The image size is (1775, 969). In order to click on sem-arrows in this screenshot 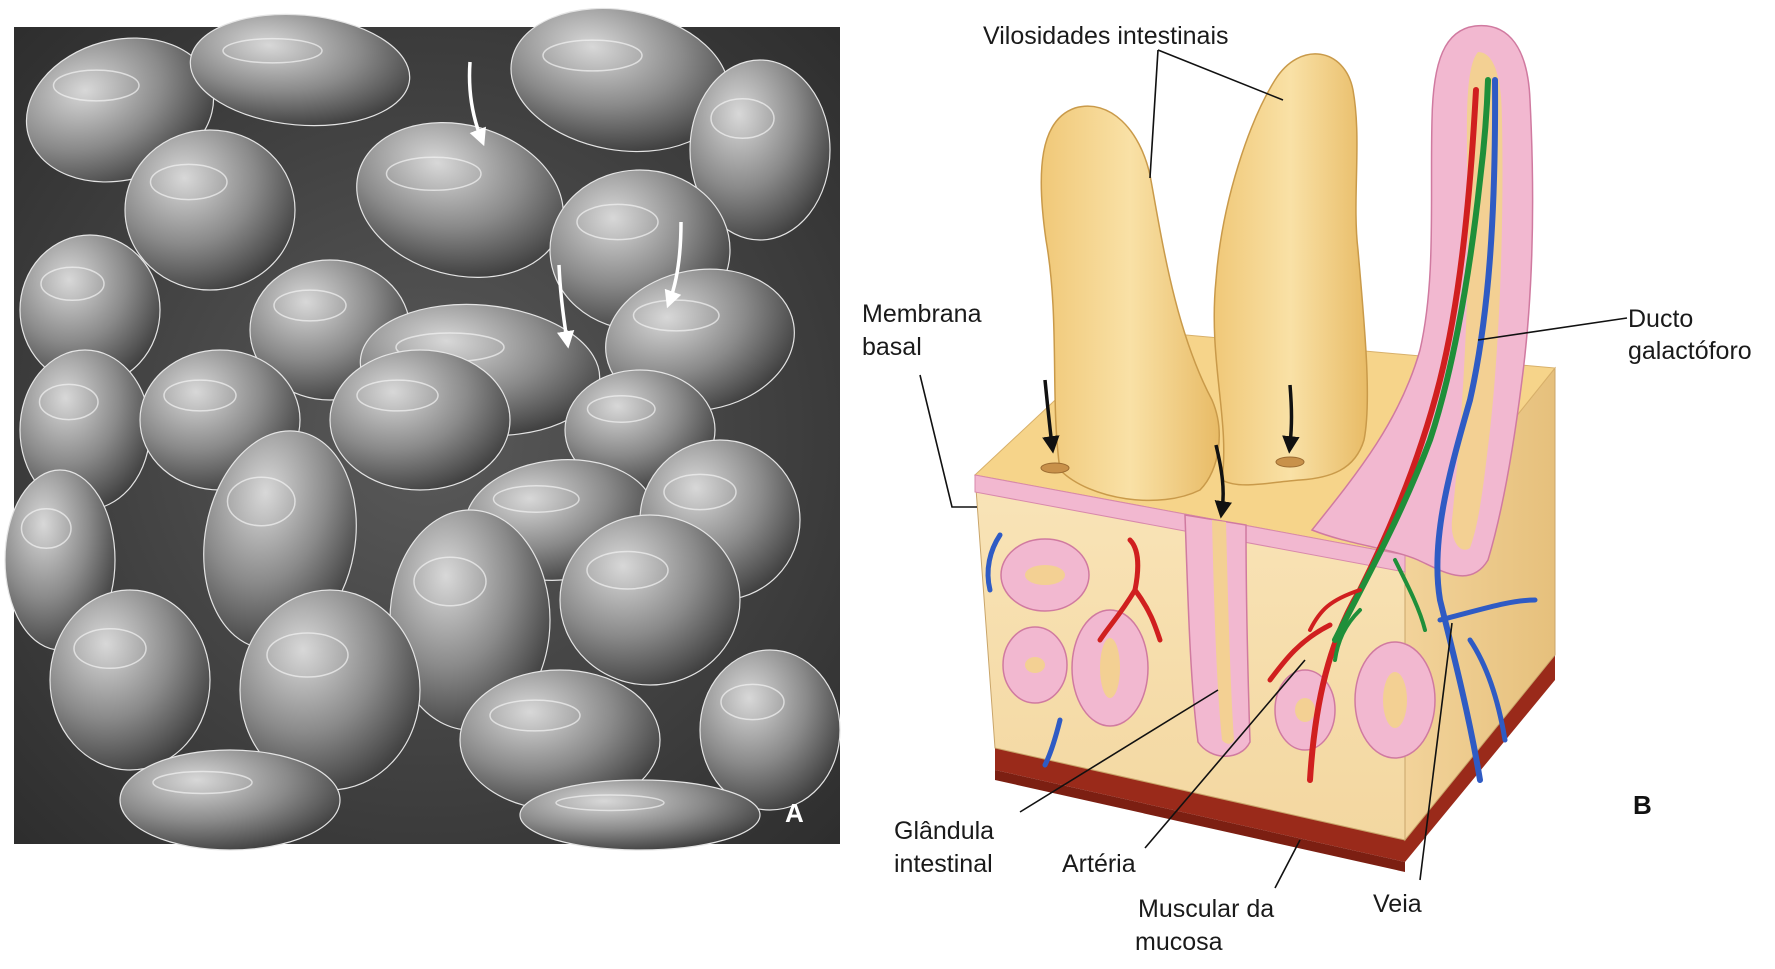, I will do `click(575, 205)`.